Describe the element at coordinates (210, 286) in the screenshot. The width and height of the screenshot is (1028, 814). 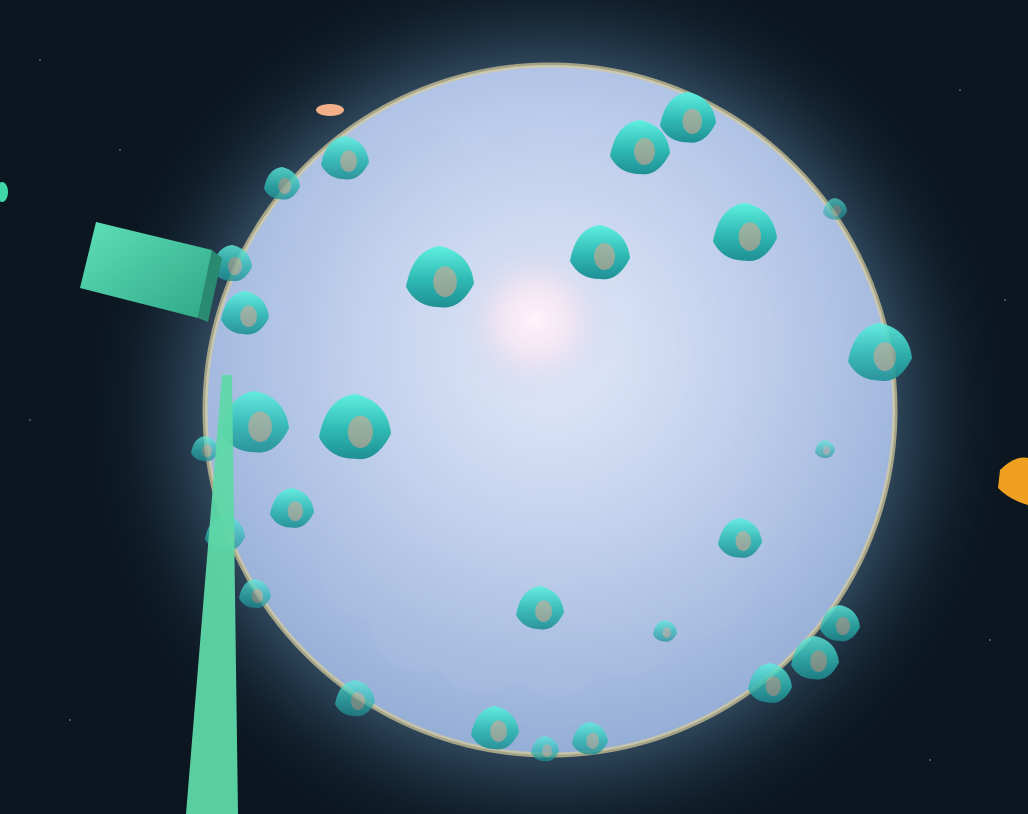
I see `probe-block-side` at that location.